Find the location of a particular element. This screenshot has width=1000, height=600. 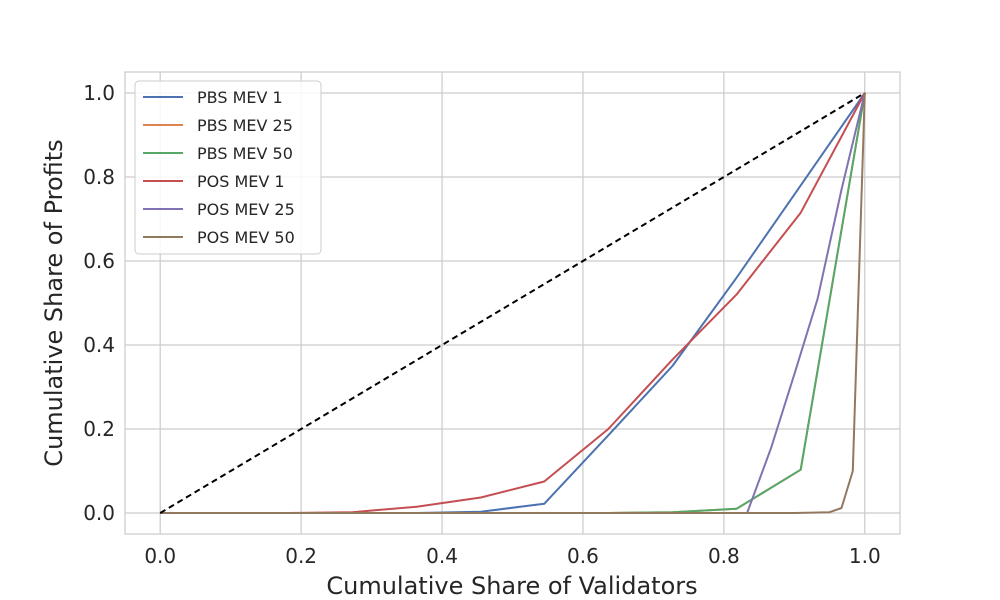

legend-label: POS MEV 25 is located at coordinates (246, 209).